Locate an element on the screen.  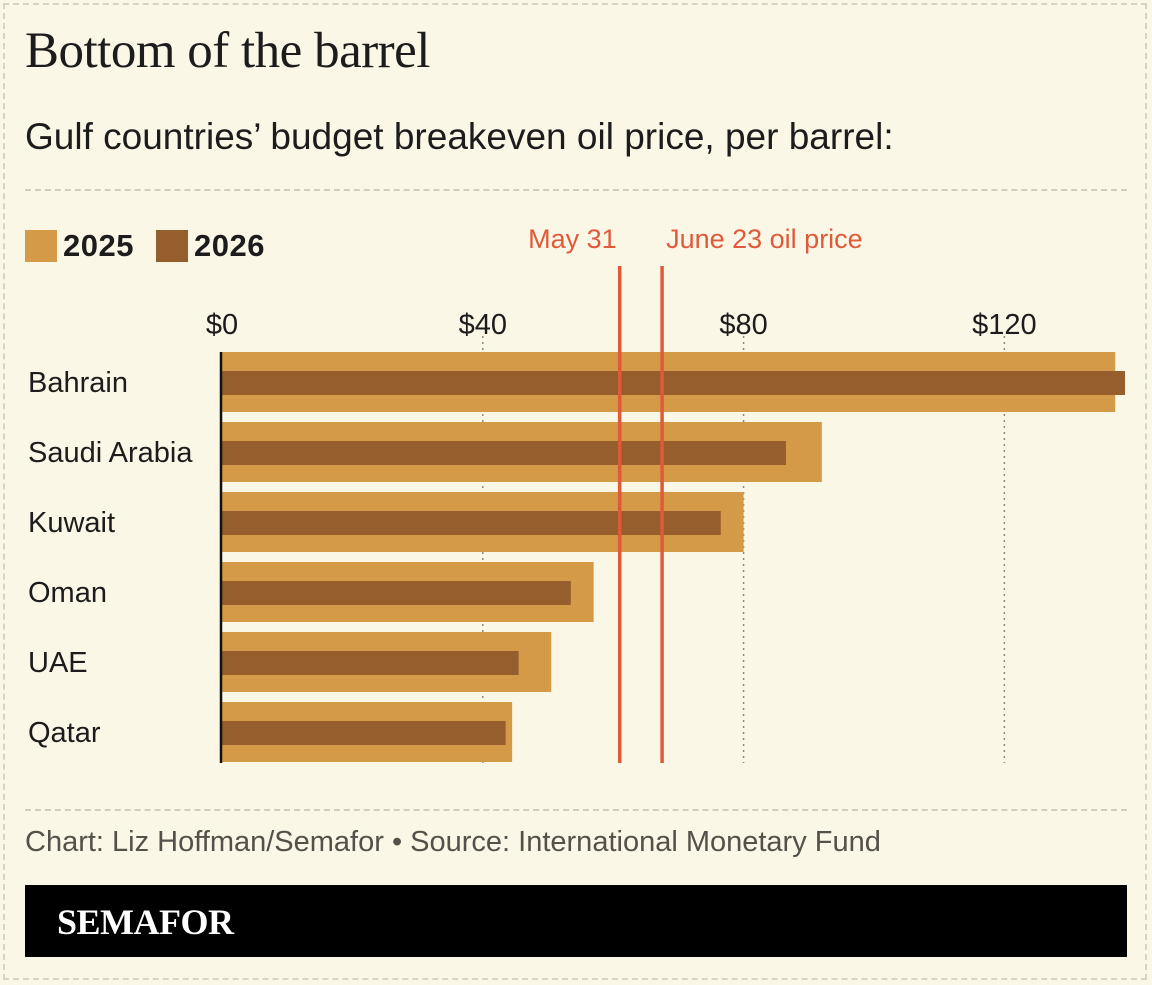
brand-bar: SEMAFOR is located at coordinates (576, 921).